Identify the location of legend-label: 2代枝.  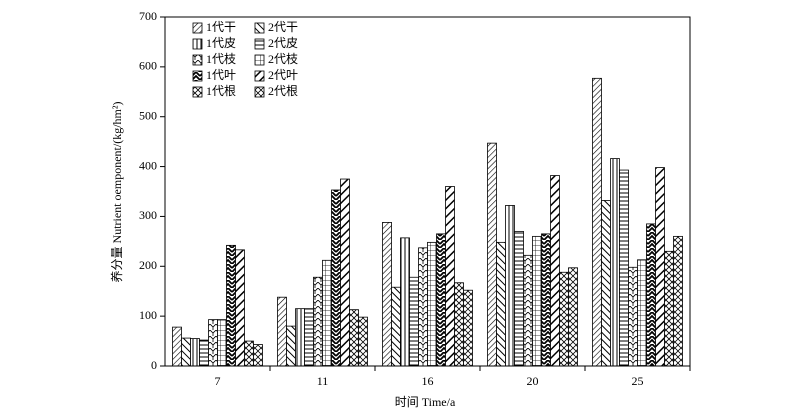
(283, 58).